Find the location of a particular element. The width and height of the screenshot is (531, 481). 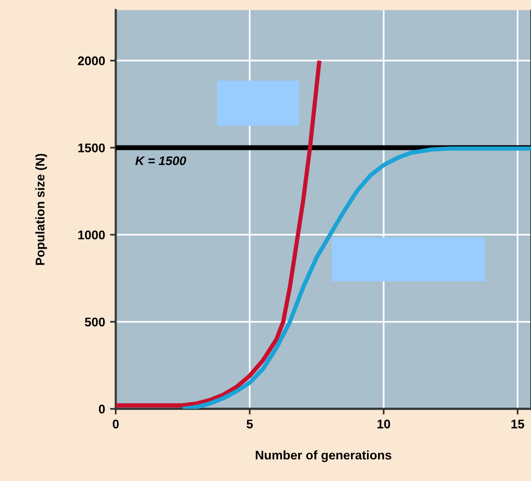

y-tick-label: 0 is located at coordinates (101, 409).